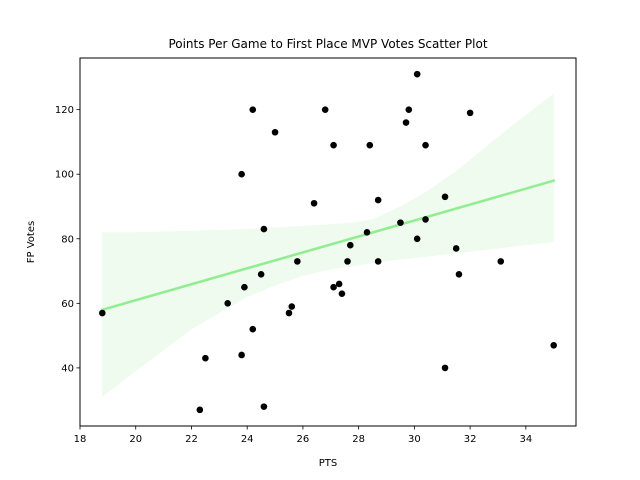 Image resolution: width=640 pixels, height=480 pixels. I want to click on y-axis-ticks: 40 60 80 100 120, so click(67, 239).